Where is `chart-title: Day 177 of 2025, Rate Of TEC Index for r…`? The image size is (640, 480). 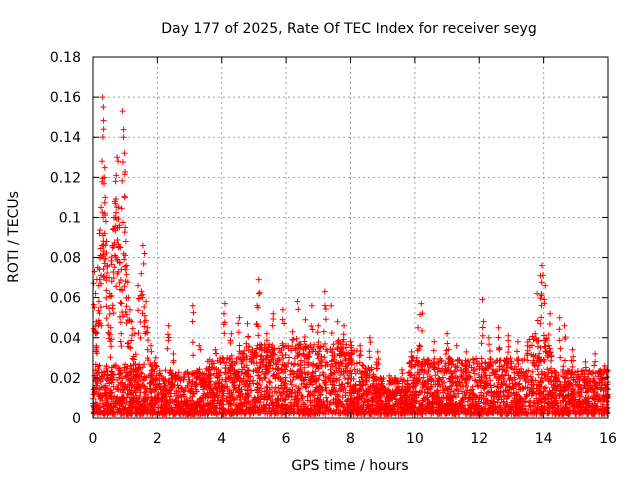
chart-title: Day 177 of 2025, Rate Of TEC Index for r… is located at coordinates (348, 29).